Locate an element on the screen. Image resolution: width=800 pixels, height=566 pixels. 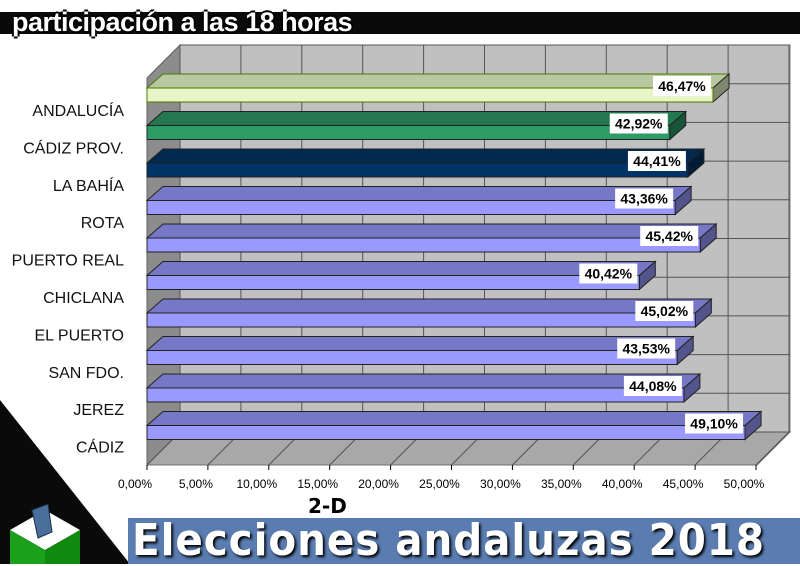
data-label: 43,53% is located at coordinates (646, 349).